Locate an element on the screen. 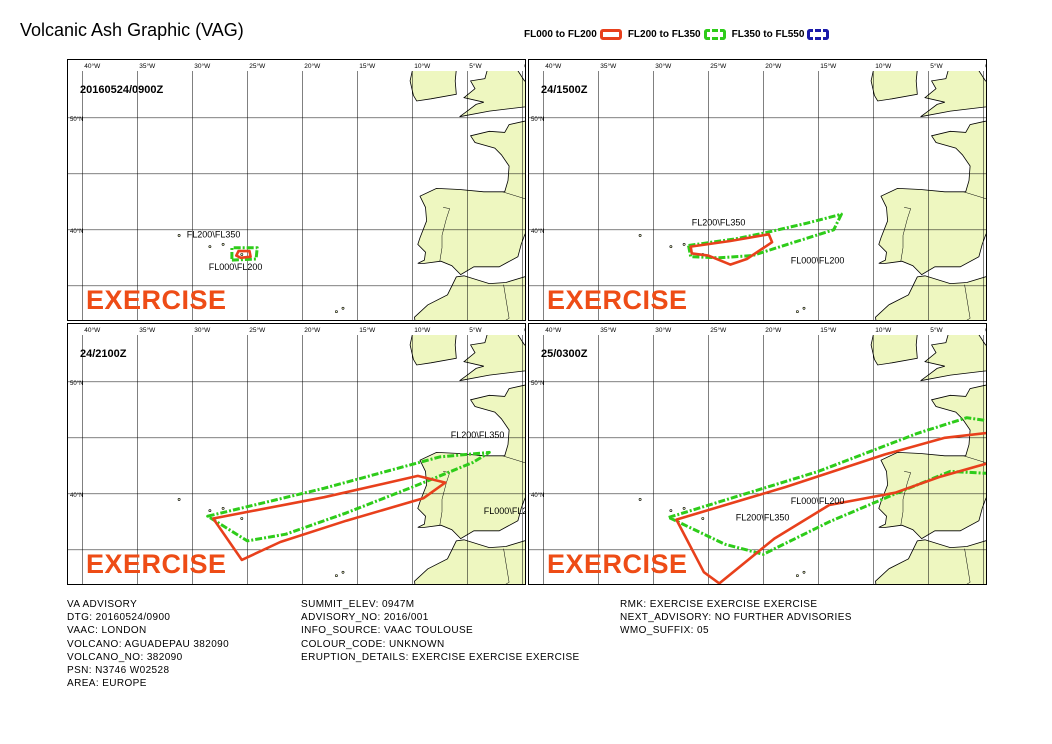 This screenshot has height=744, width=1052. panel-time: 25/0300Z is located at coordinates (564, 354).